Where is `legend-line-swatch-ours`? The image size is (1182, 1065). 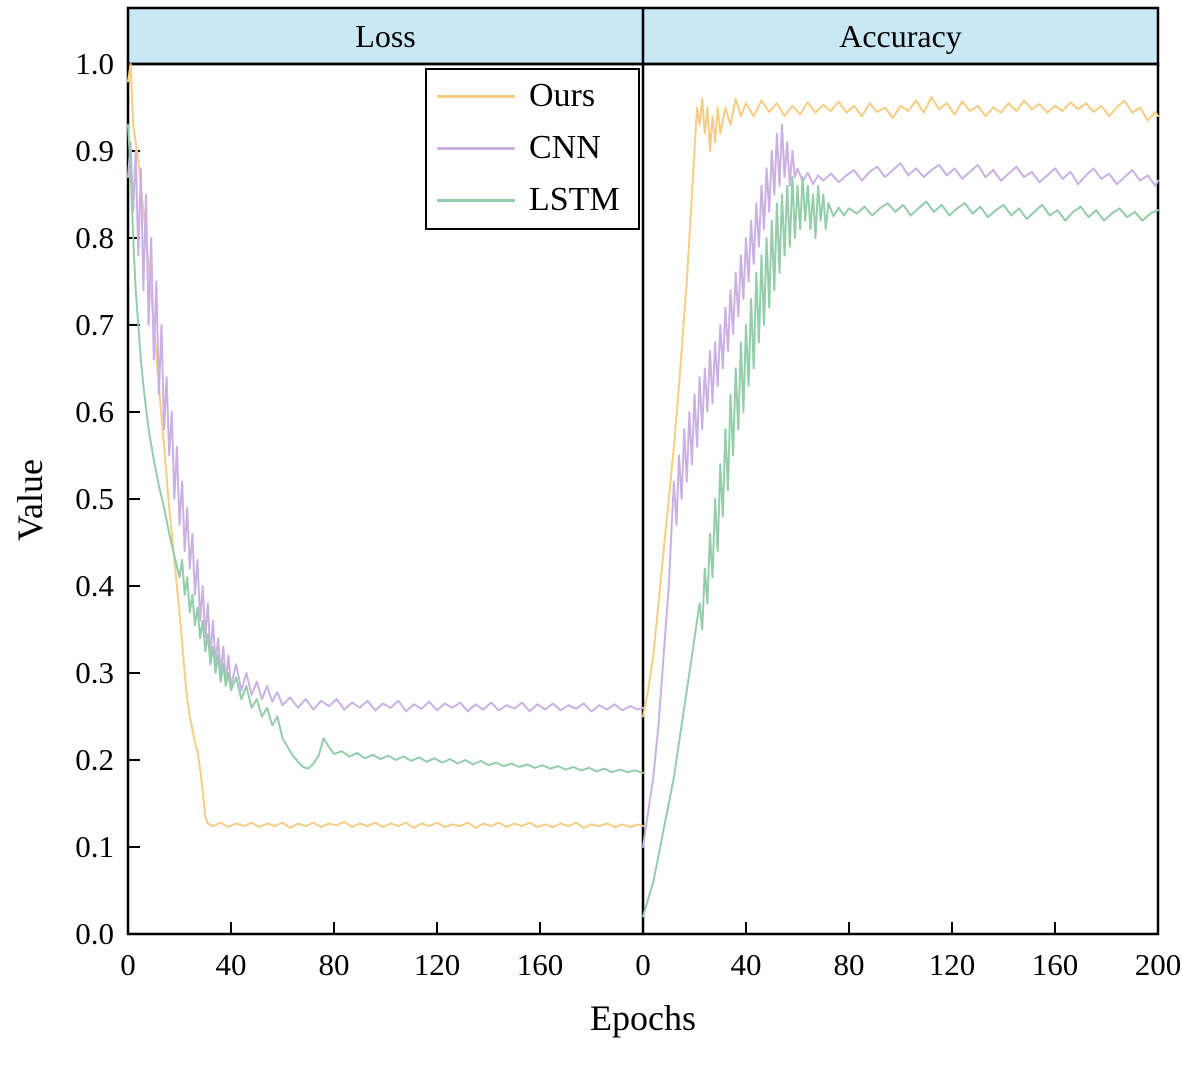
legend-line-swatch-ours is located at coordinates (476, 96).